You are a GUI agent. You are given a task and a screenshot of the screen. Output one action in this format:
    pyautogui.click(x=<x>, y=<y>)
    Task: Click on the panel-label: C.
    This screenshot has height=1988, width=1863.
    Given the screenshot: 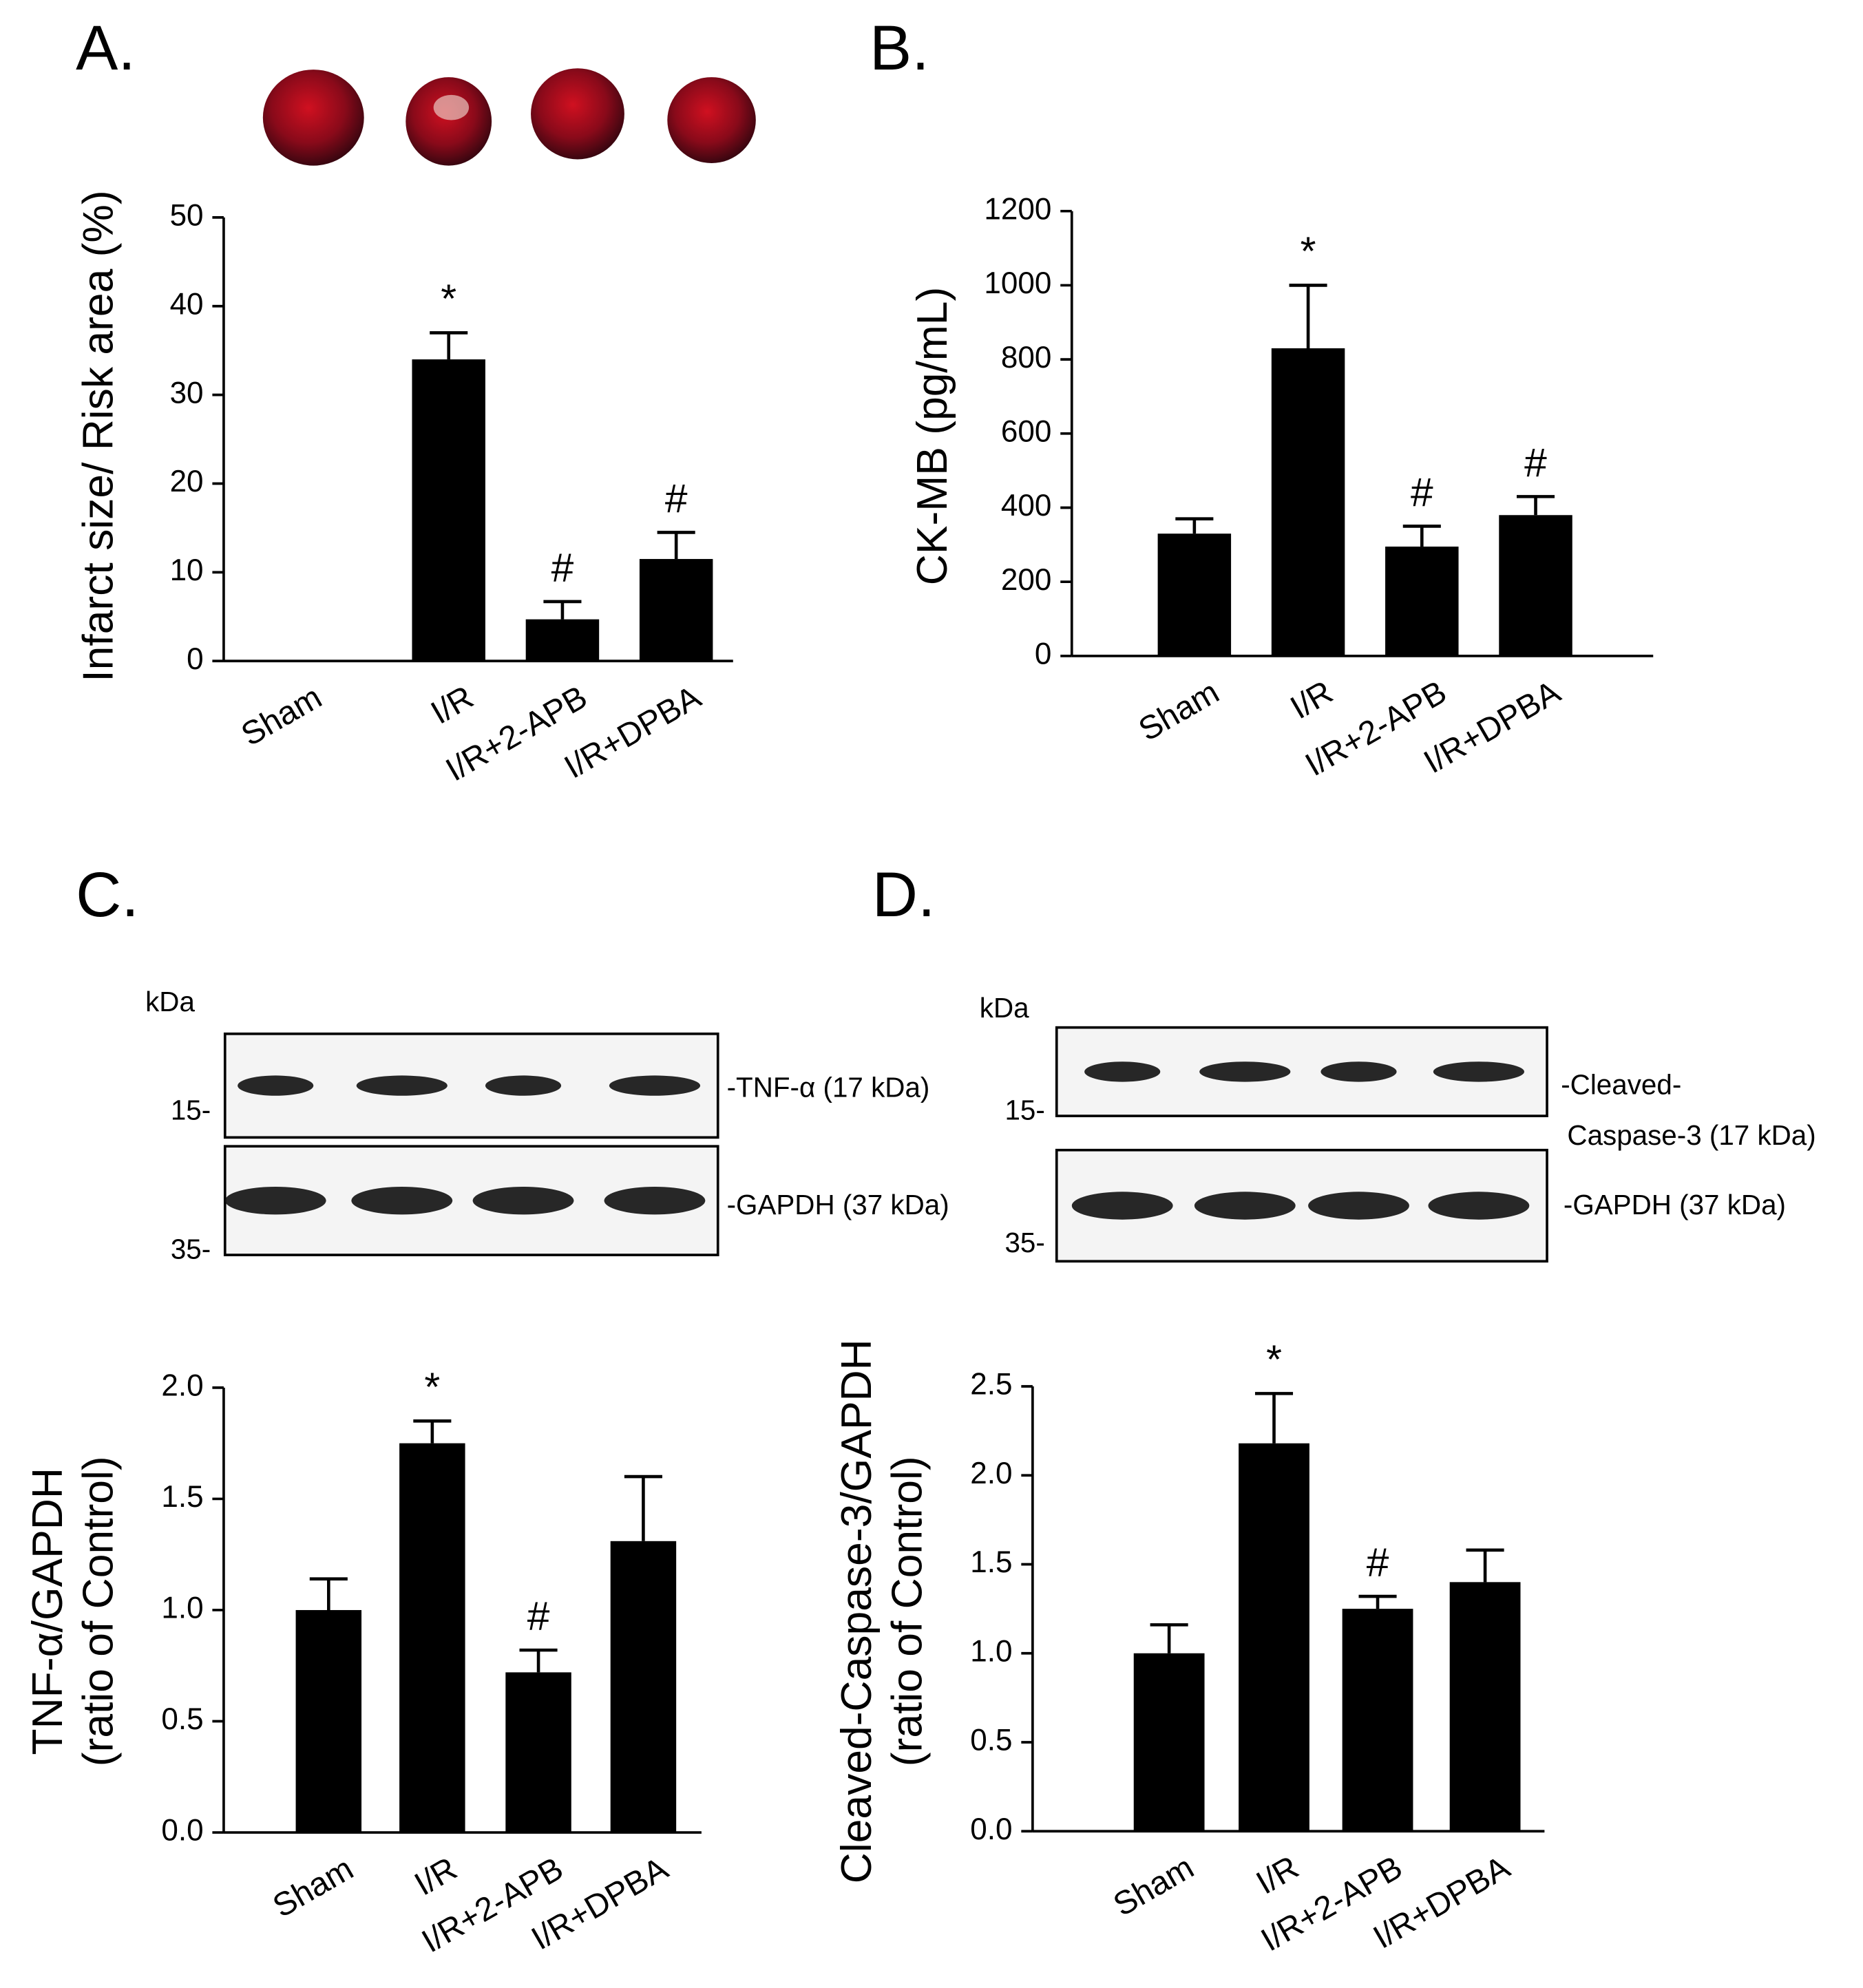 What is the action you would take?
    pyautogui.click(x=108, y=895)
    